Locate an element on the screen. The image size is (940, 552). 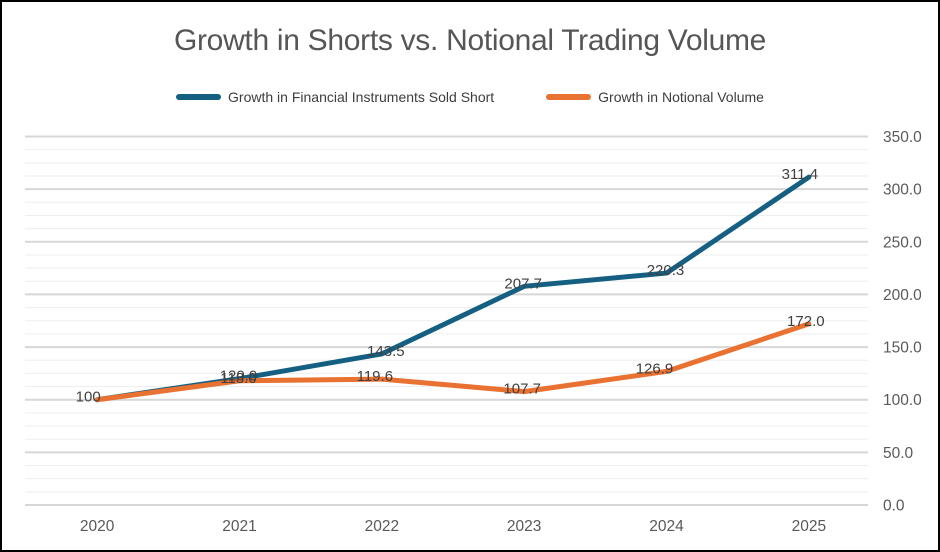
x-tick-label: 2023 is located at coordinates (524, 526).